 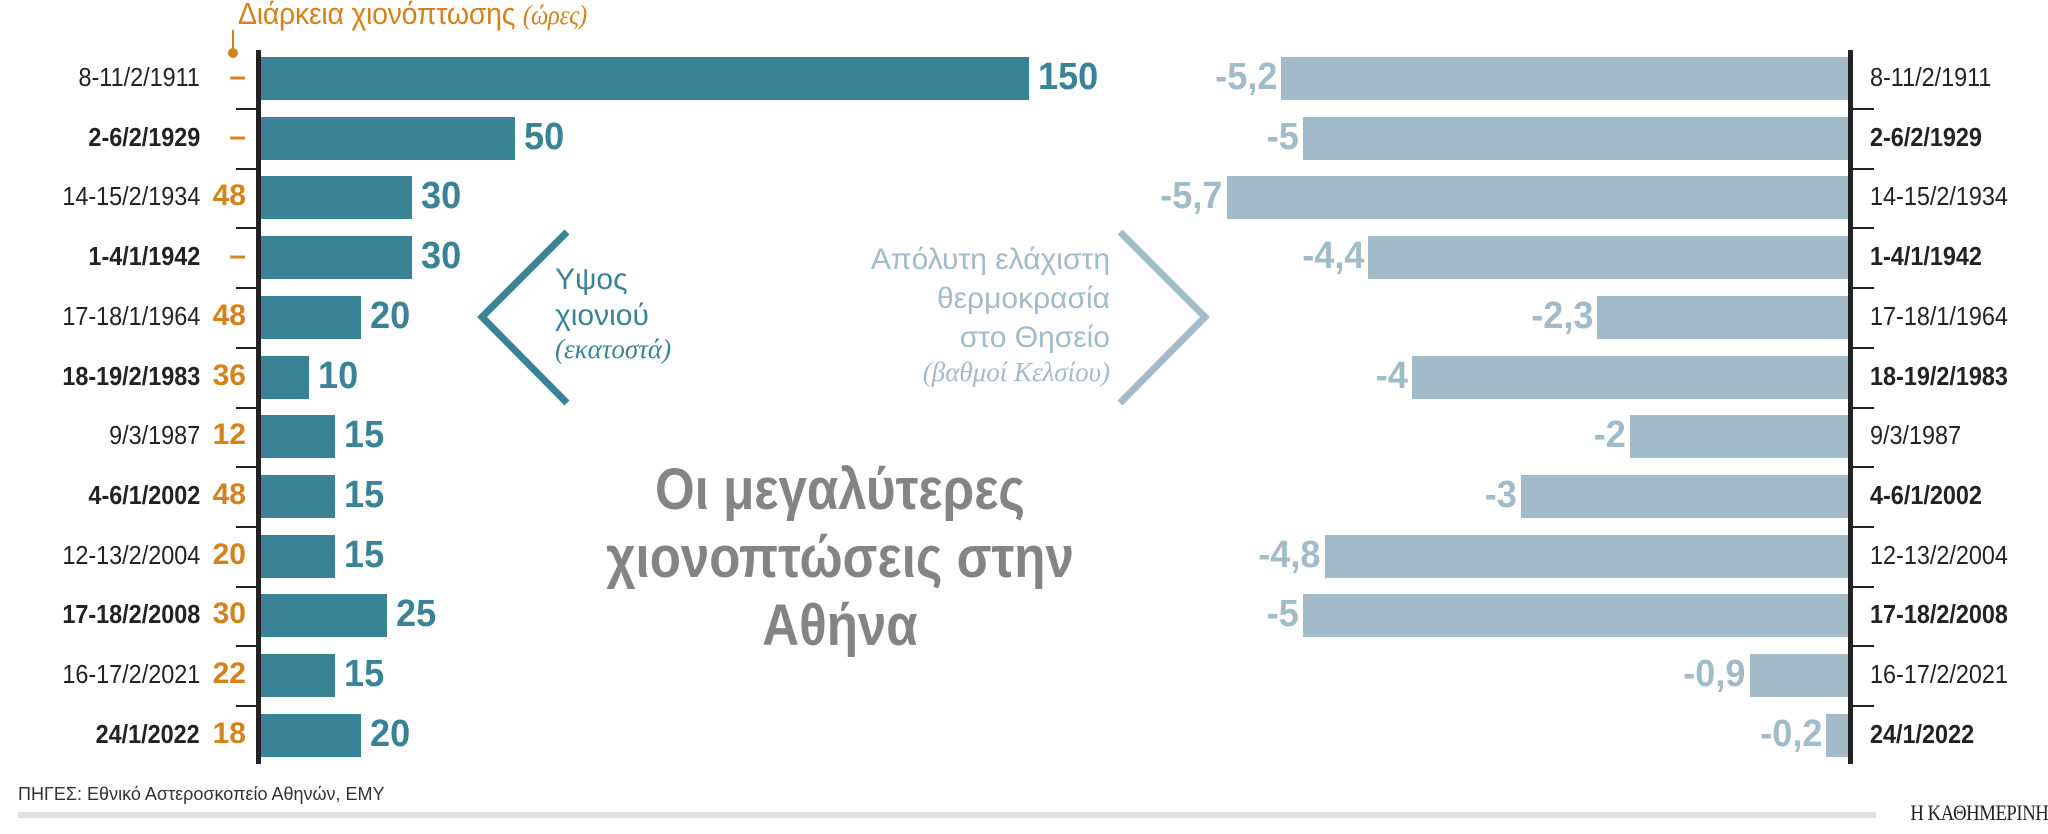 What do you see at coordinates (144, 494) in the screenshot?
I see `row-date-left: 4-6/1/2002` at bounding box center [144, 494].